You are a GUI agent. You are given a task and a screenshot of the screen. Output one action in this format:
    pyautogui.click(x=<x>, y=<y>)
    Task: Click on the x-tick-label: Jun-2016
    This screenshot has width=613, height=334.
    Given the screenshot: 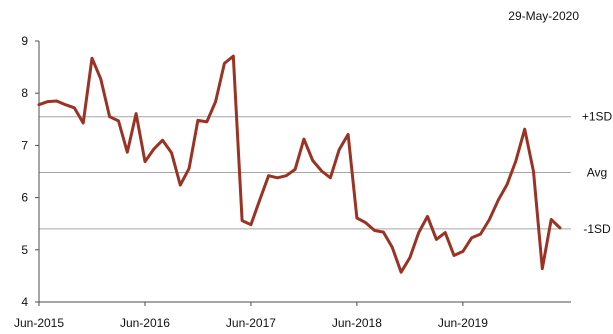 What is the action you would take?
    pyautogui.click(x=145, y=323)
    